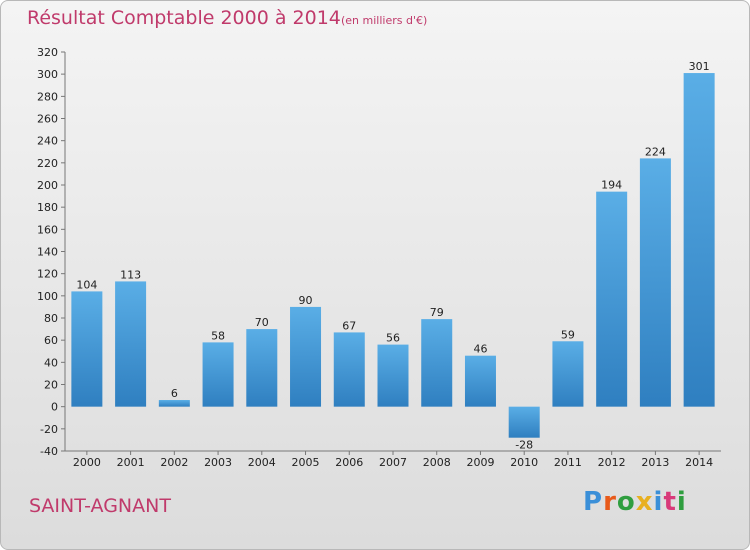  I want to click on logo-letter: x, so click(644, 502).